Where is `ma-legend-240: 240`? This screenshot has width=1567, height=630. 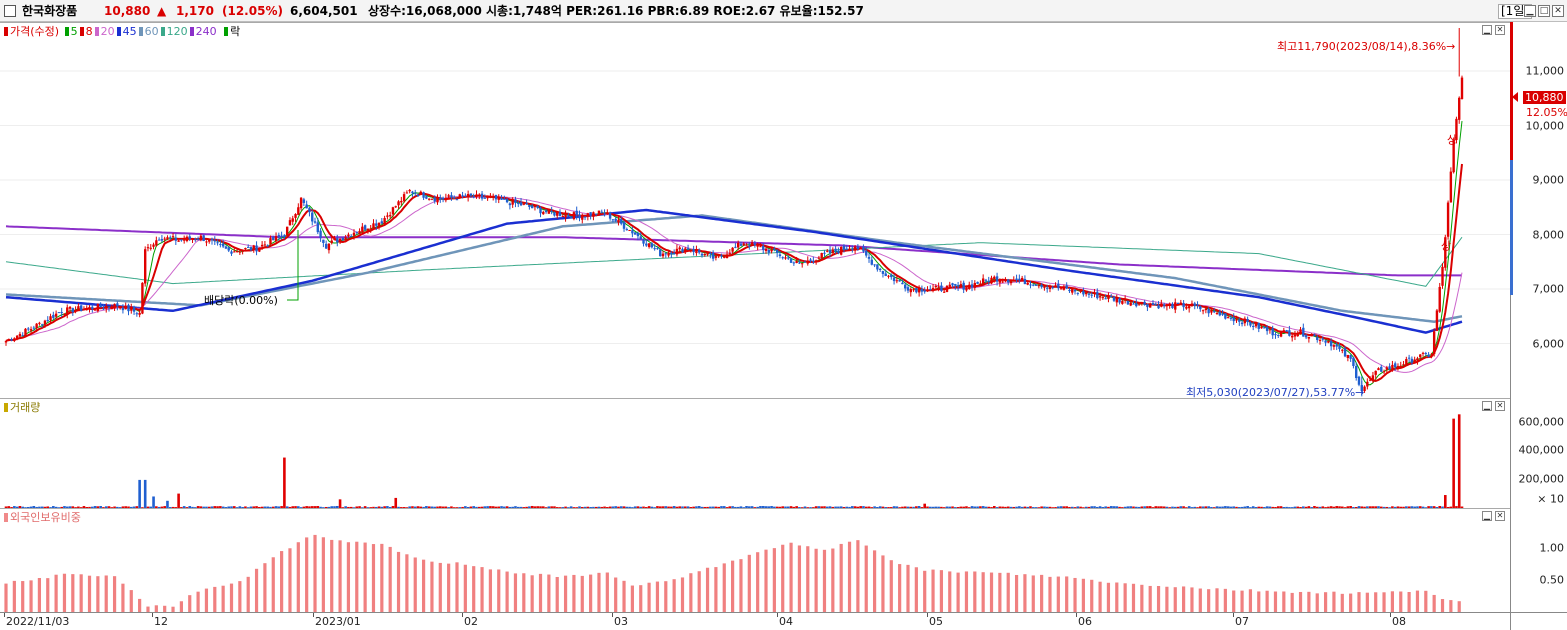
ma-legend-240: 240 is located at coordinates (206, 31).